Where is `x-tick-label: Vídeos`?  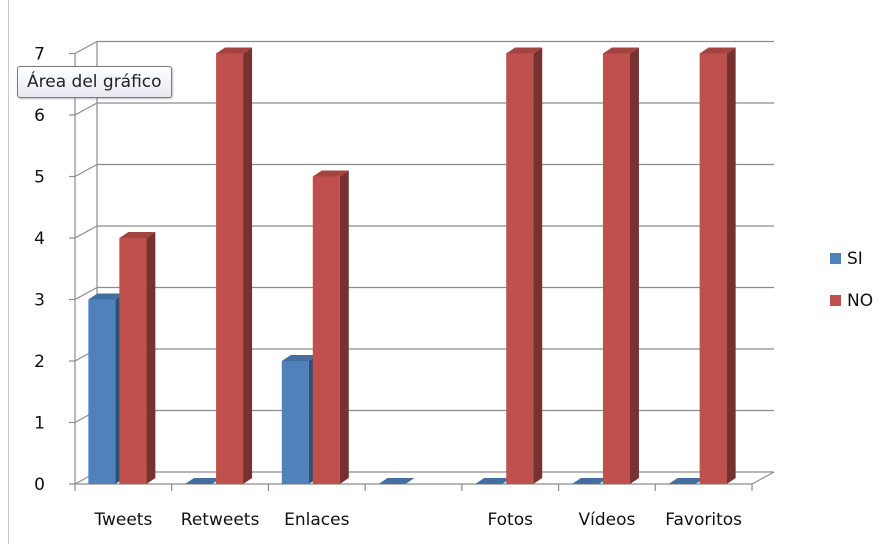 x-tick-label: Vídeos is located at coordinates (606, 520).